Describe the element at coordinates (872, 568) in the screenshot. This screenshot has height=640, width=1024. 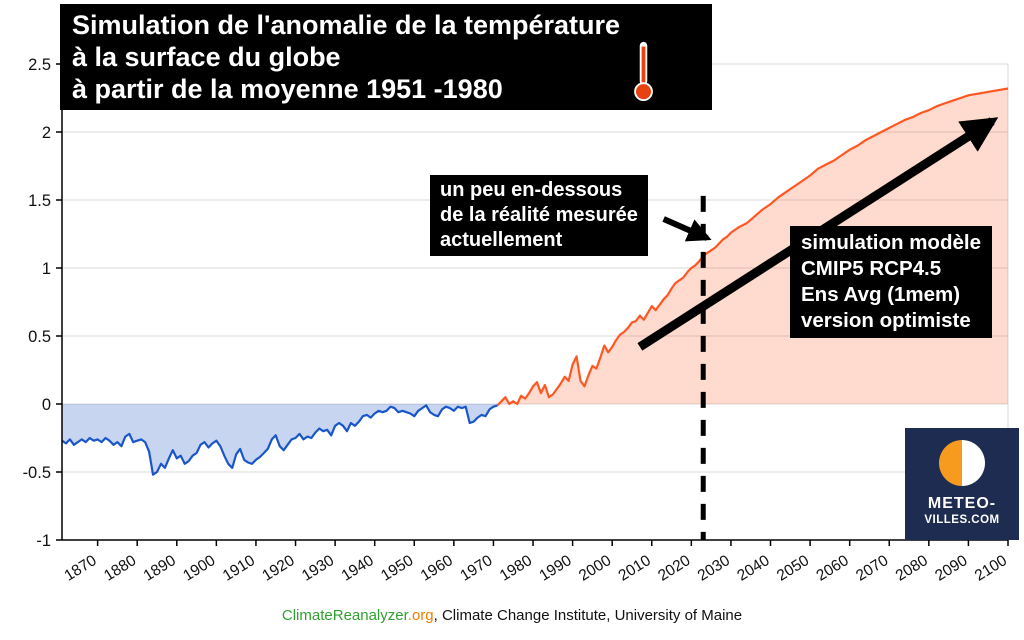
I see `x-tick-label: 2070` at that location.